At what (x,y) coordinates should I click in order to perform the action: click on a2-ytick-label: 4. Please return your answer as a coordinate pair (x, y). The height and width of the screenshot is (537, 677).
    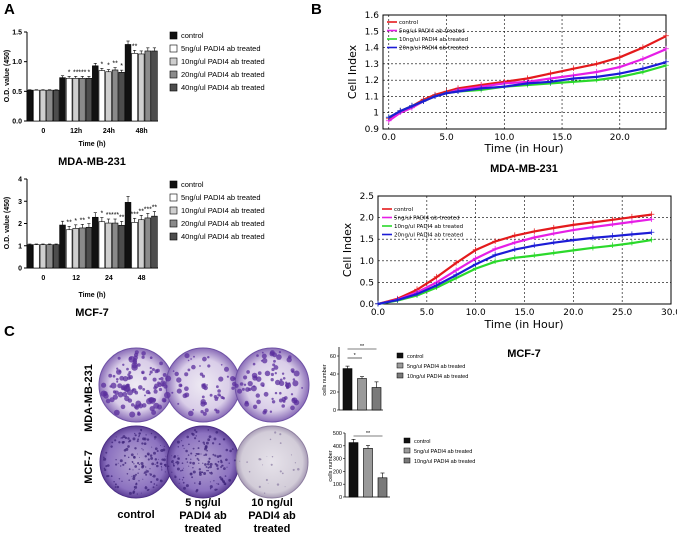
    Looking at the image, I should click on (20, 180).